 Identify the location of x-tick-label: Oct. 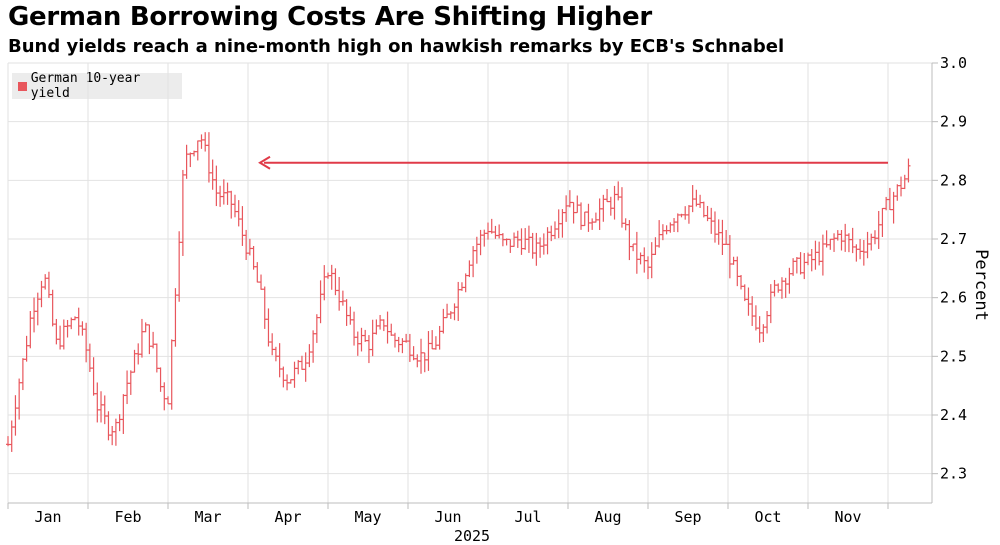
(767, 517).